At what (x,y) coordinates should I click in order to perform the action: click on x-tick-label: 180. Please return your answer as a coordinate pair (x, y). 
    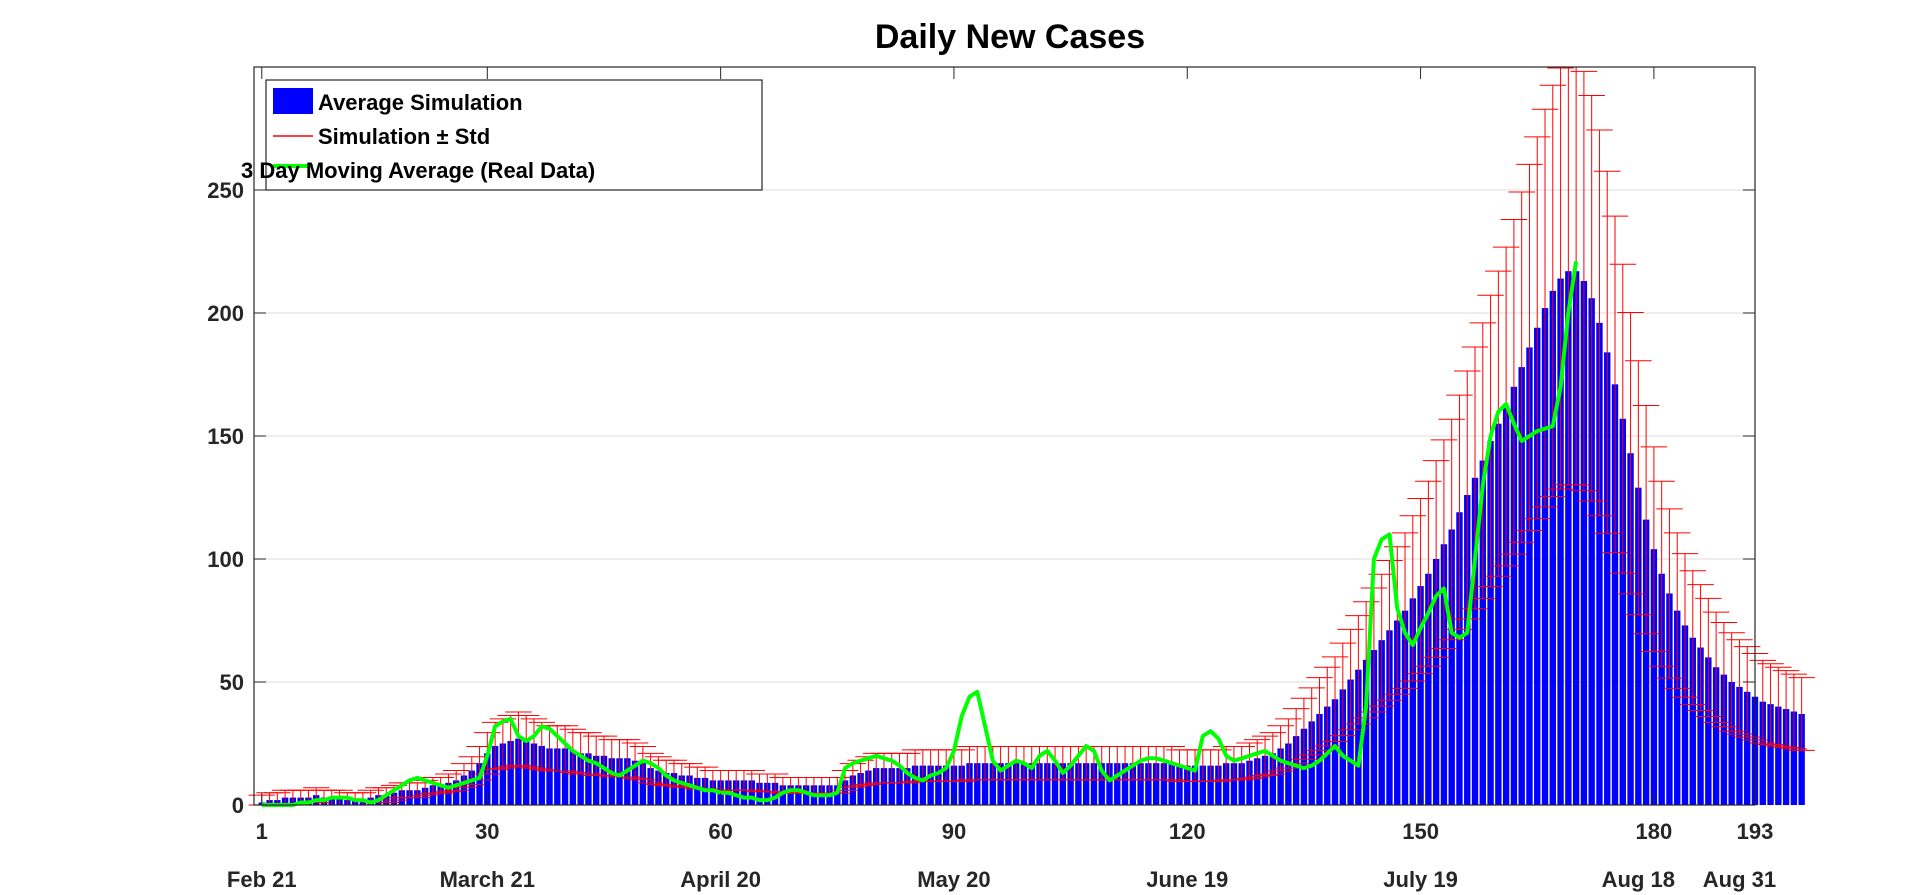
    Looking at the image, I should click on (1654, 831).